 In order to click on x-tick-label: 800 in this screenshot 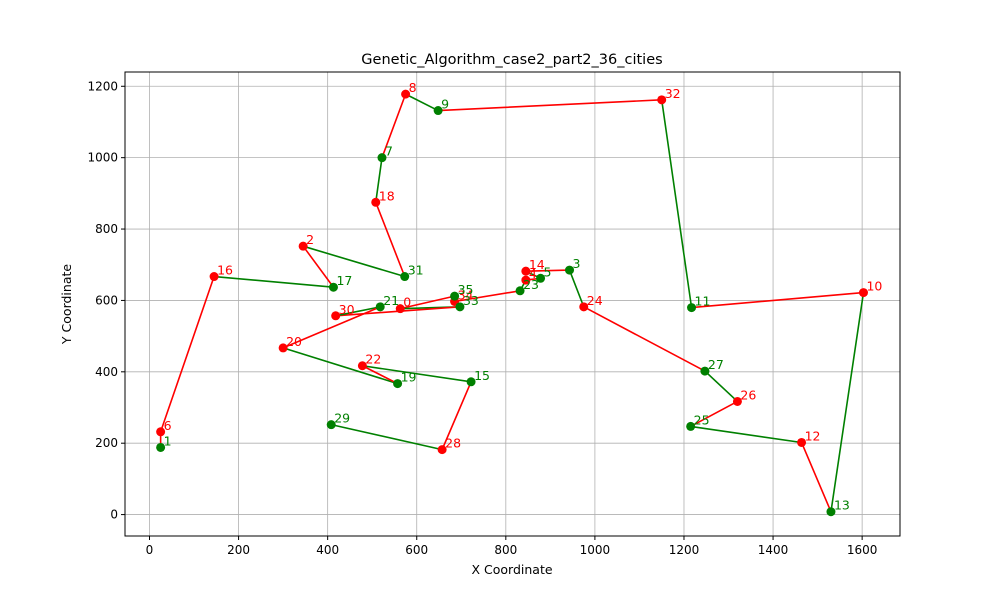, I will do `click(505, 550)`.